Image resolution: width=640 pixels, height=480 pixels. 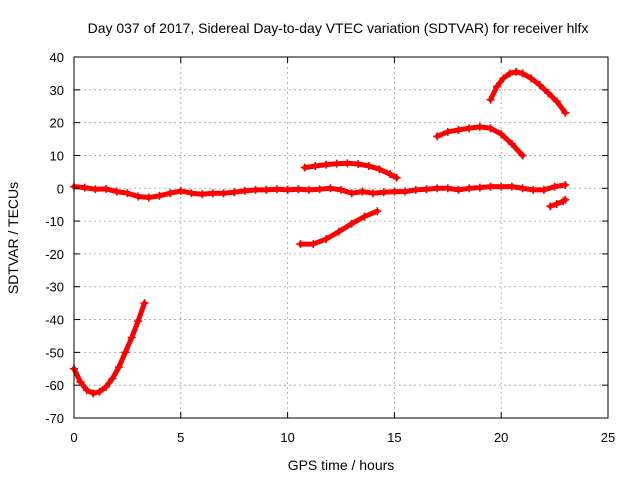 I want to click on series-arc-top, so click(x=528, y=92).